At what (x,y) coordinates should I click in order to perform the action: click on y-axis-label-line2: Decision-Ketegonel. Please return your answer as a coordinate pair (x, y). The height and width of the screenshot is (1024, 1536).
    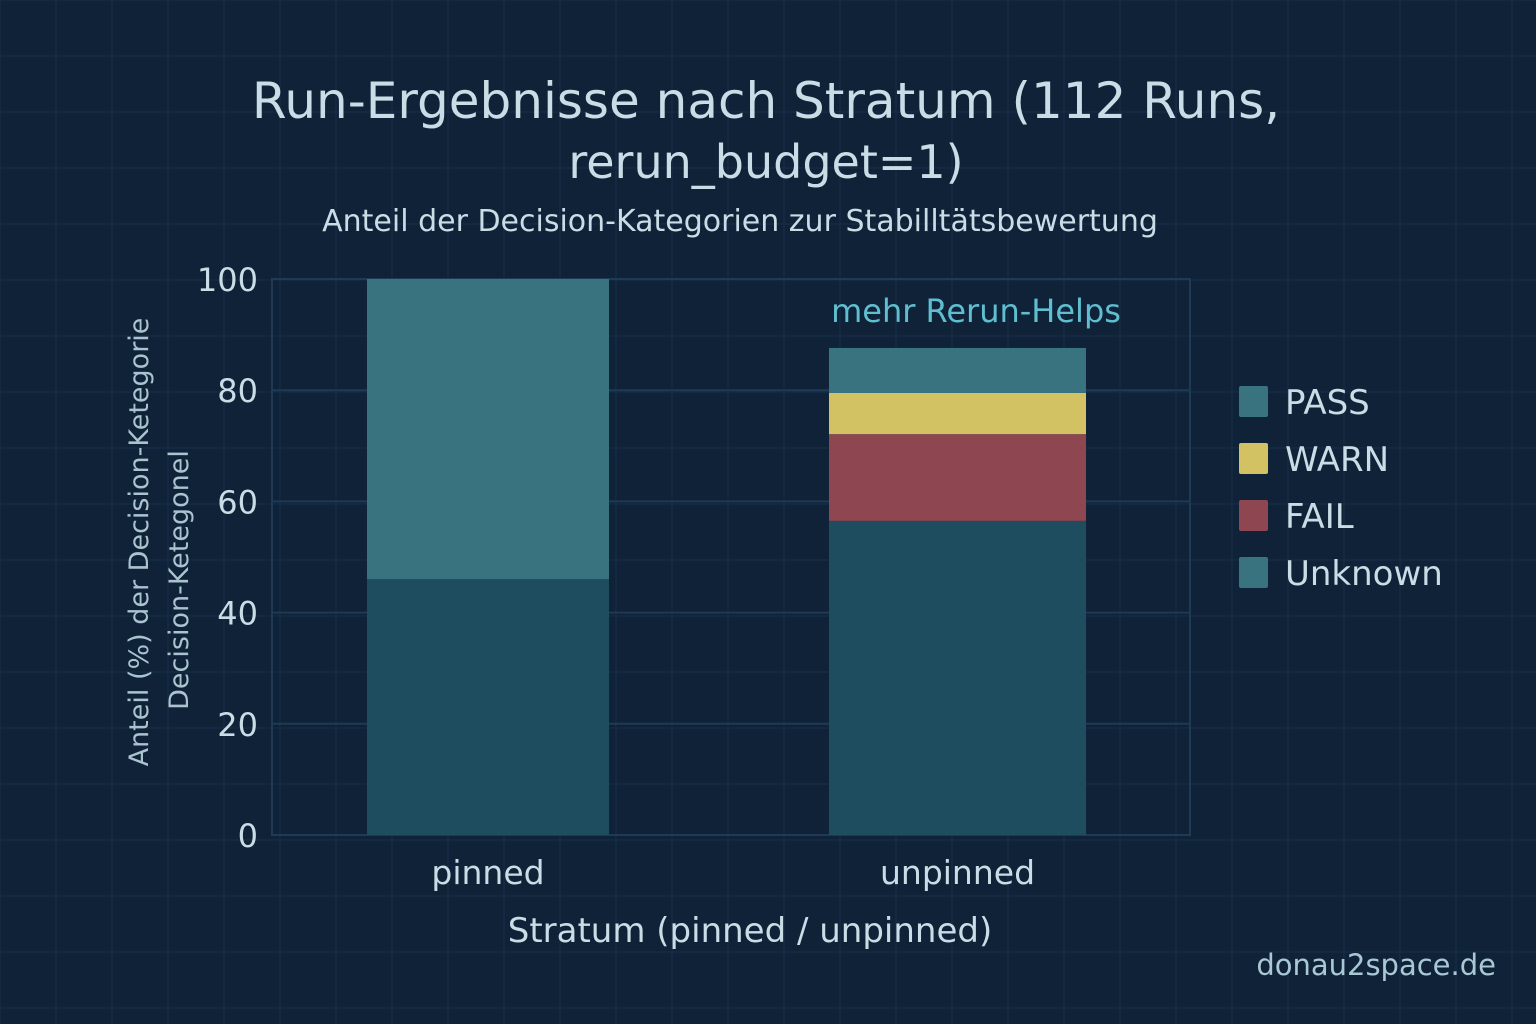
    Looking at the image, I should click on (179, 580).